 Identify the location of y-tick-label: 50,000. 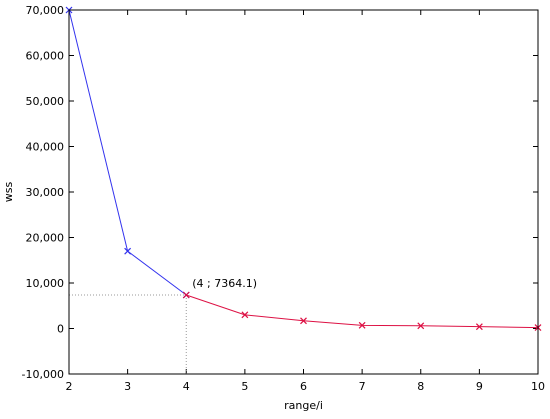
(45, 101).